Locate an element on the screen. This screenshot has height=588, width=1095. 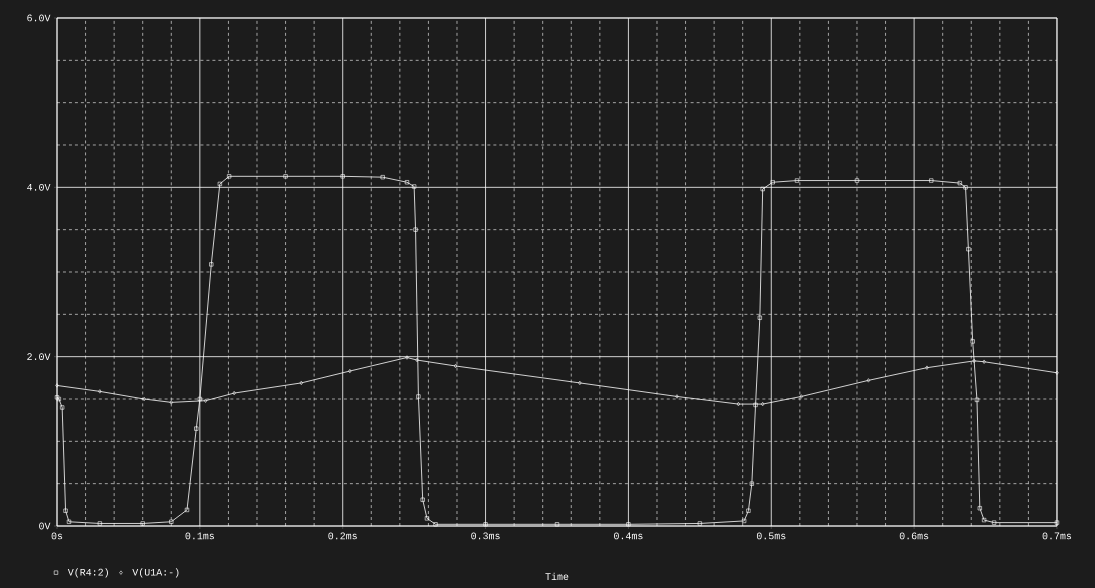
x-tick-label: 0.2ms is located at coordinates (342, 536).